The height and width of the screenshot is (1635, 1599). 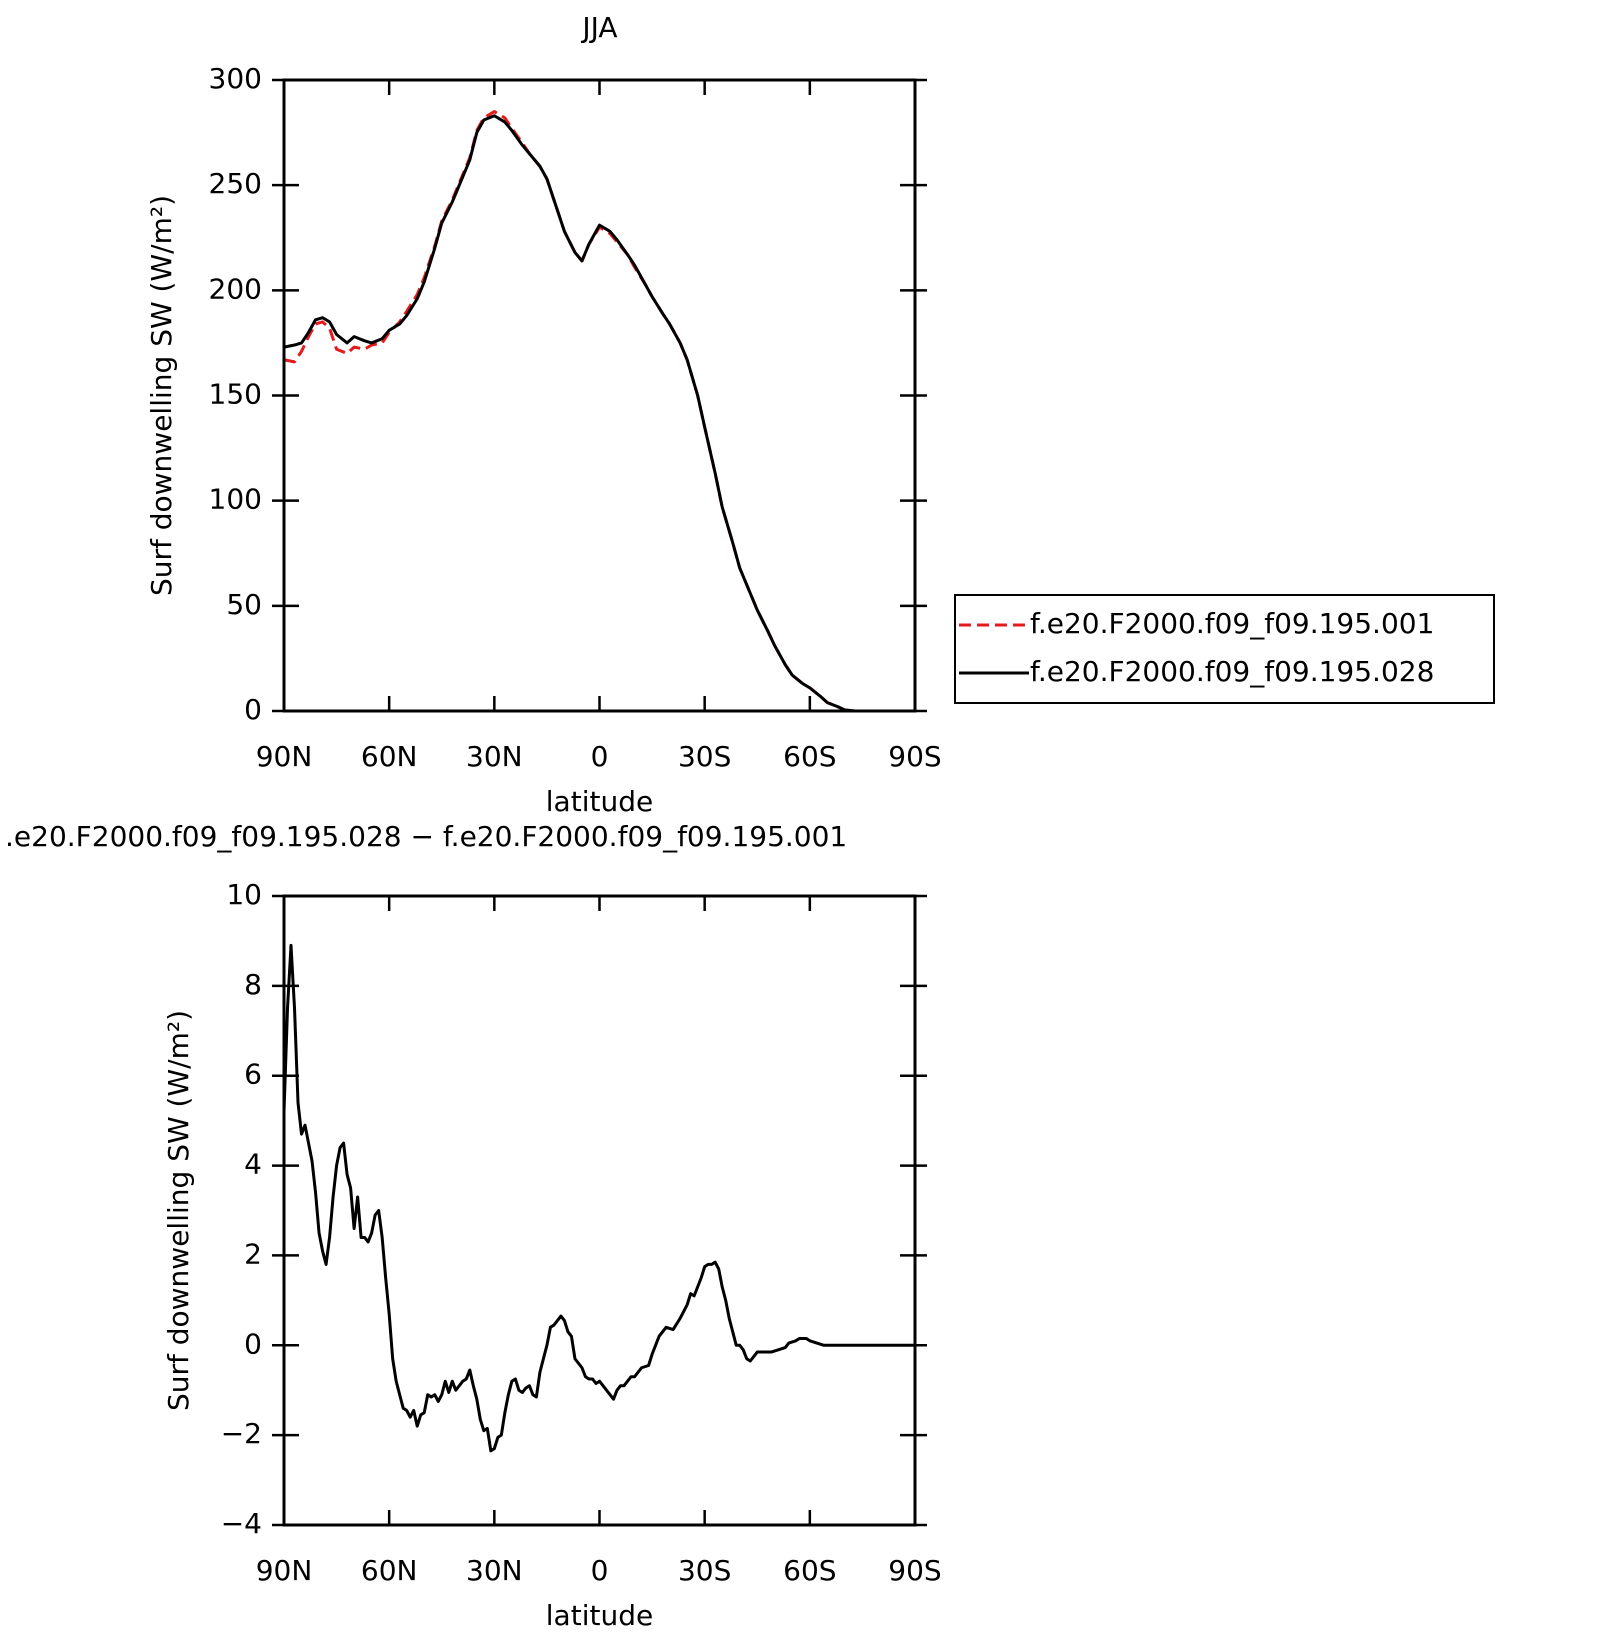 What do you see at coordinates (244, 604) in the screenshot?
I see `y-tick-label: 50` at bounding box center [244, 604].